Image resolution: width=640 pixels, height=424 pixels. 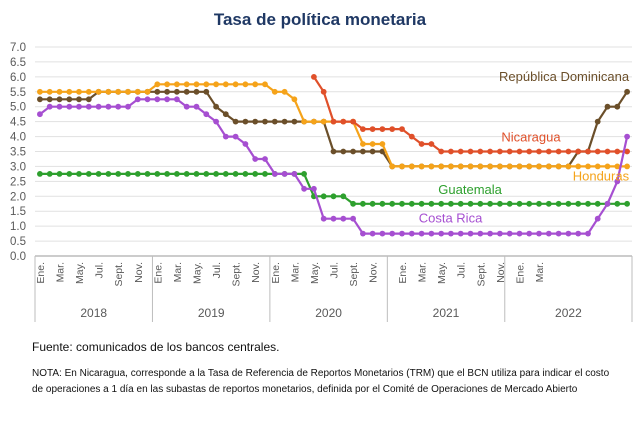 What do you see at coordinates (41, 273) in the screenshot?
I see `x-tick-label: Ene.` at bounding box center [41, 273].